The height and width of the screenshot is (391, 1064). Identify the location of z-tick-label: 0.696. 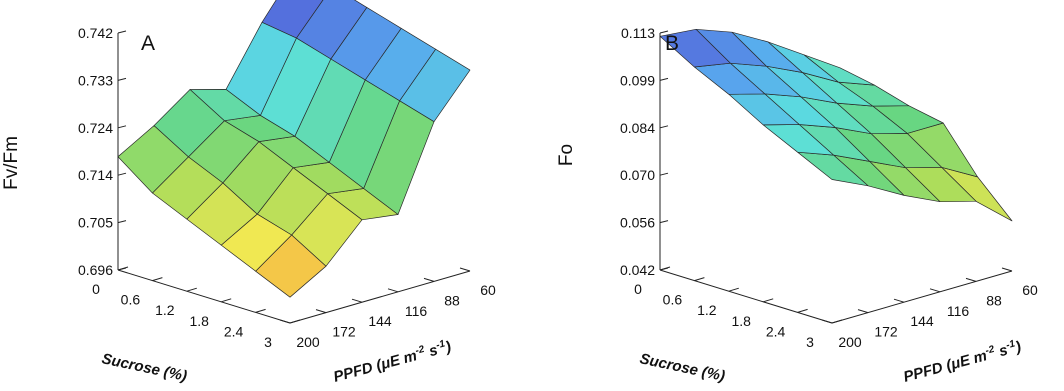
(95, 270).